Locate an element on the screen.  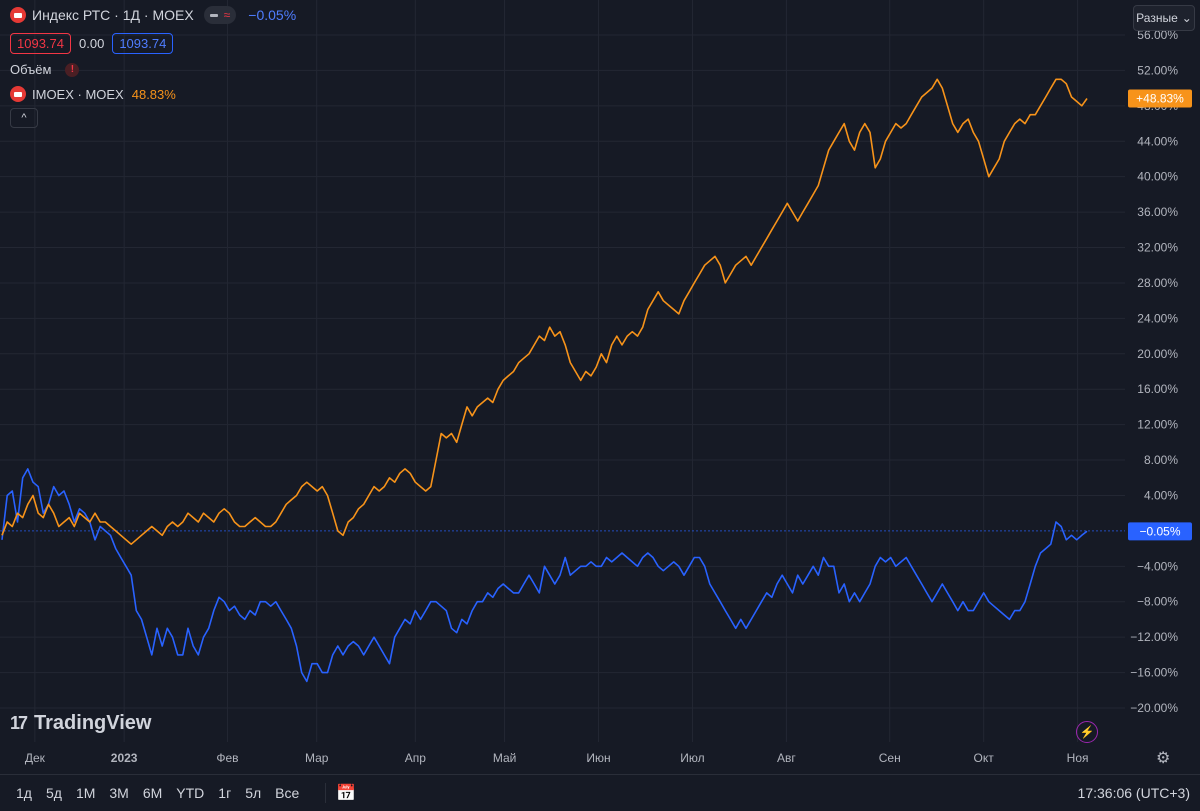
x-axis: Дек 2023 Фев Мар Апр Май Июн Июл Авг Сен Окт Ноя is located at coordinates (557, 758).